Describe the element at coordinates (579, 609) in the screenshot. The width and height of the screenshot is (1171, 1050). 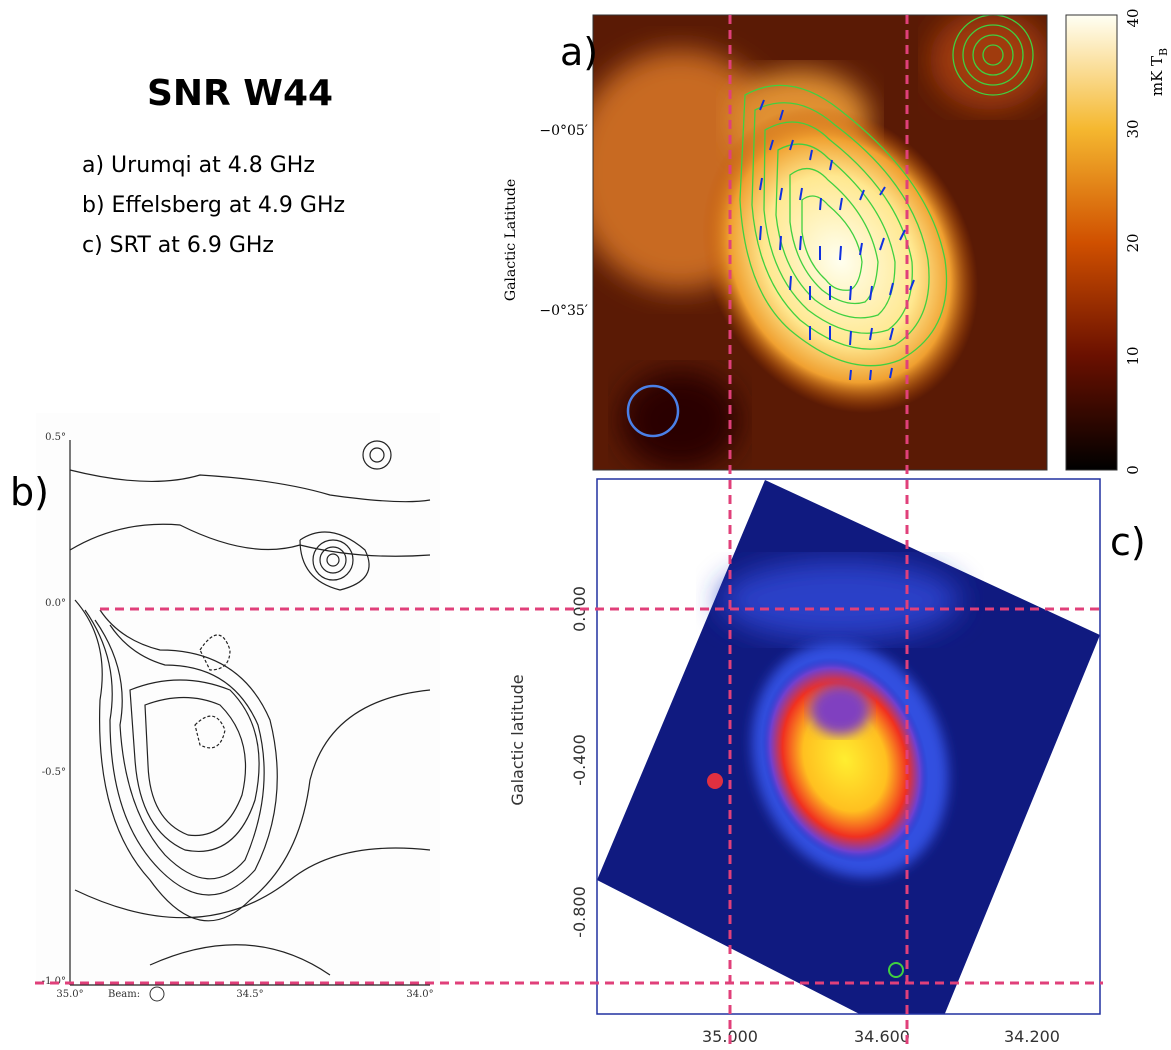
I see `y-tick-label: 0.000` at that location.